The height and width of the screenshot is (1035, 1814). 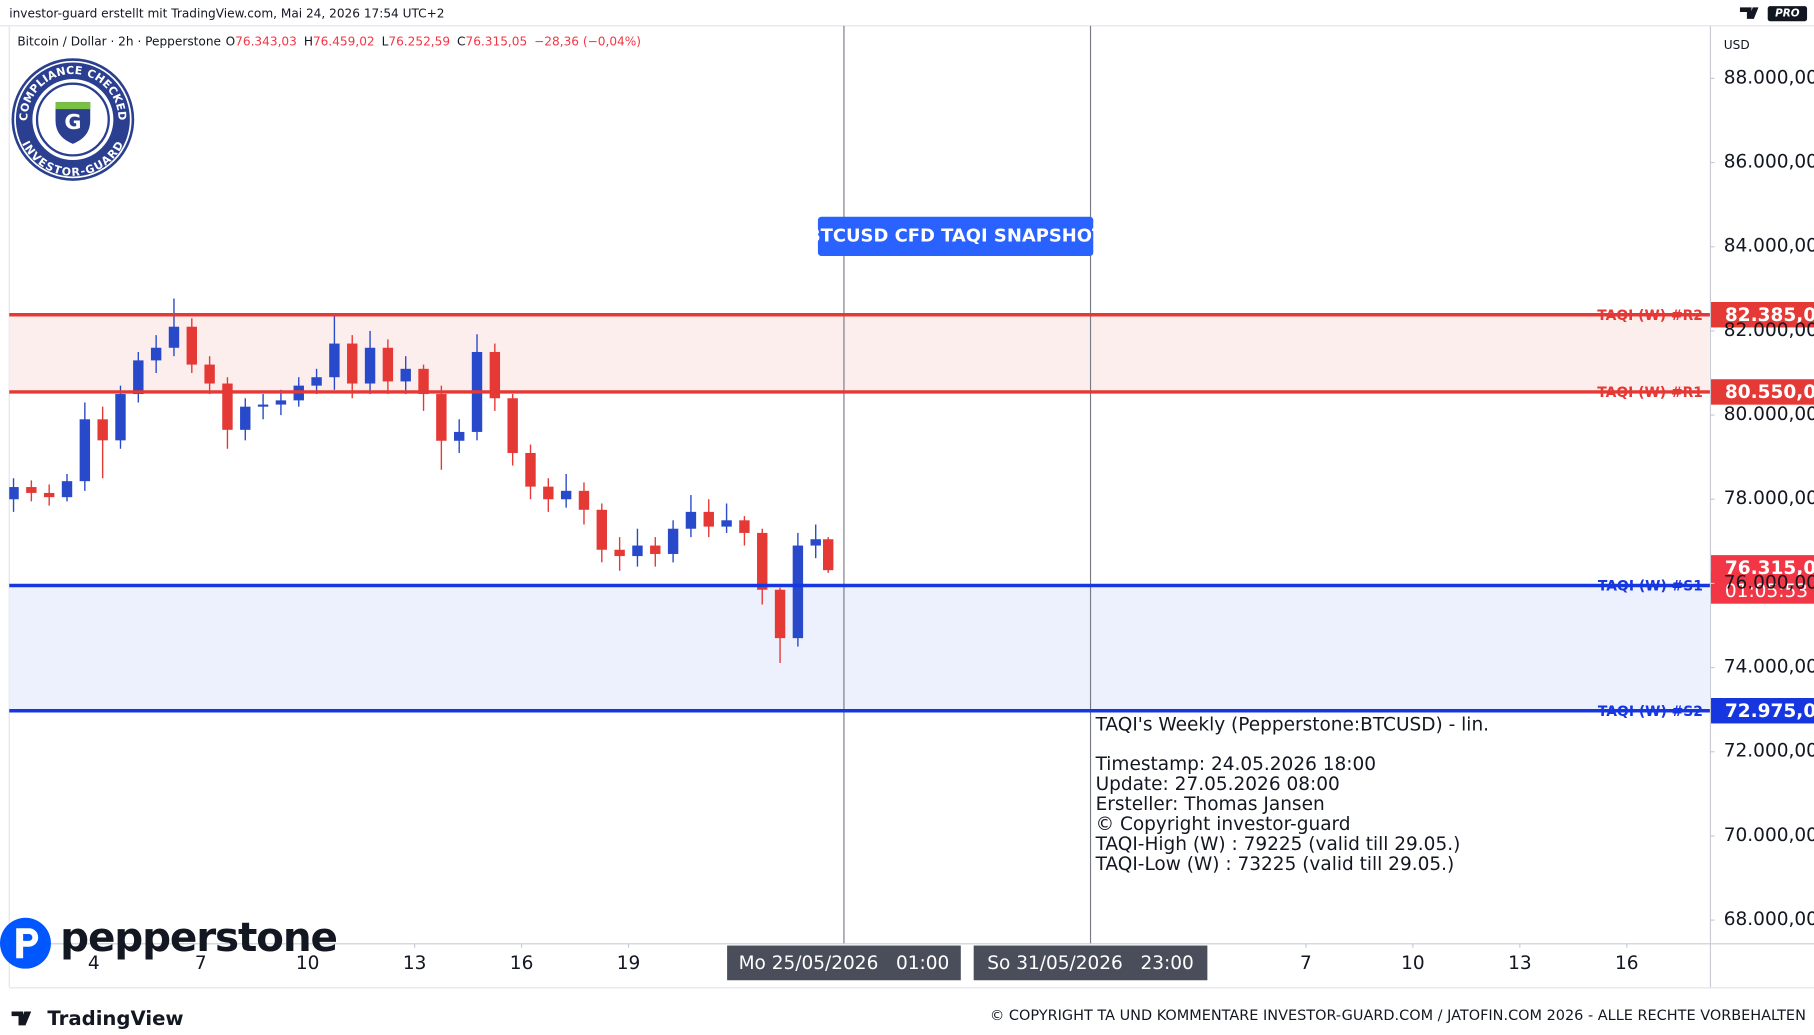 I want to click on y-tick-label: 68.000,00, so click(x=1769, y=919).